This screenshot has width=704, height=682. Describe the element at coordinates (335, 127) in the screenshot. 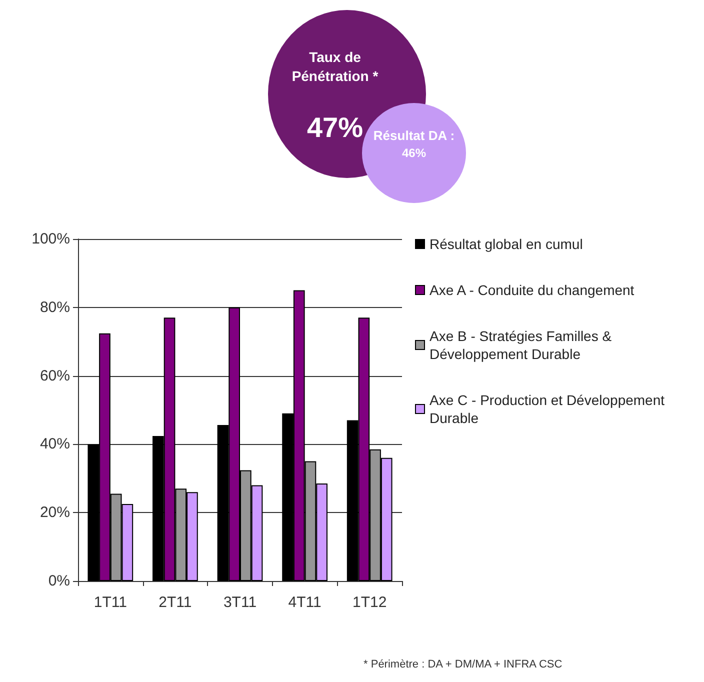

I see `text: 47%` at that location.